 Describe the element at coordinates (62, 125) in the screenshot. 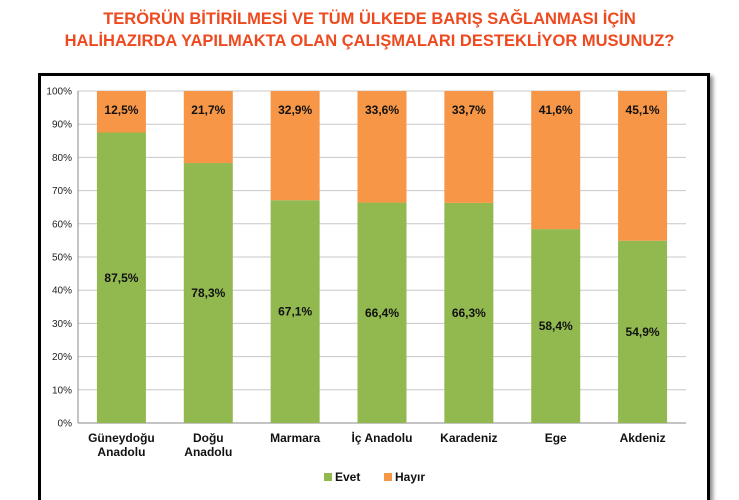

I see `y-tick-label: 90%` at that location.